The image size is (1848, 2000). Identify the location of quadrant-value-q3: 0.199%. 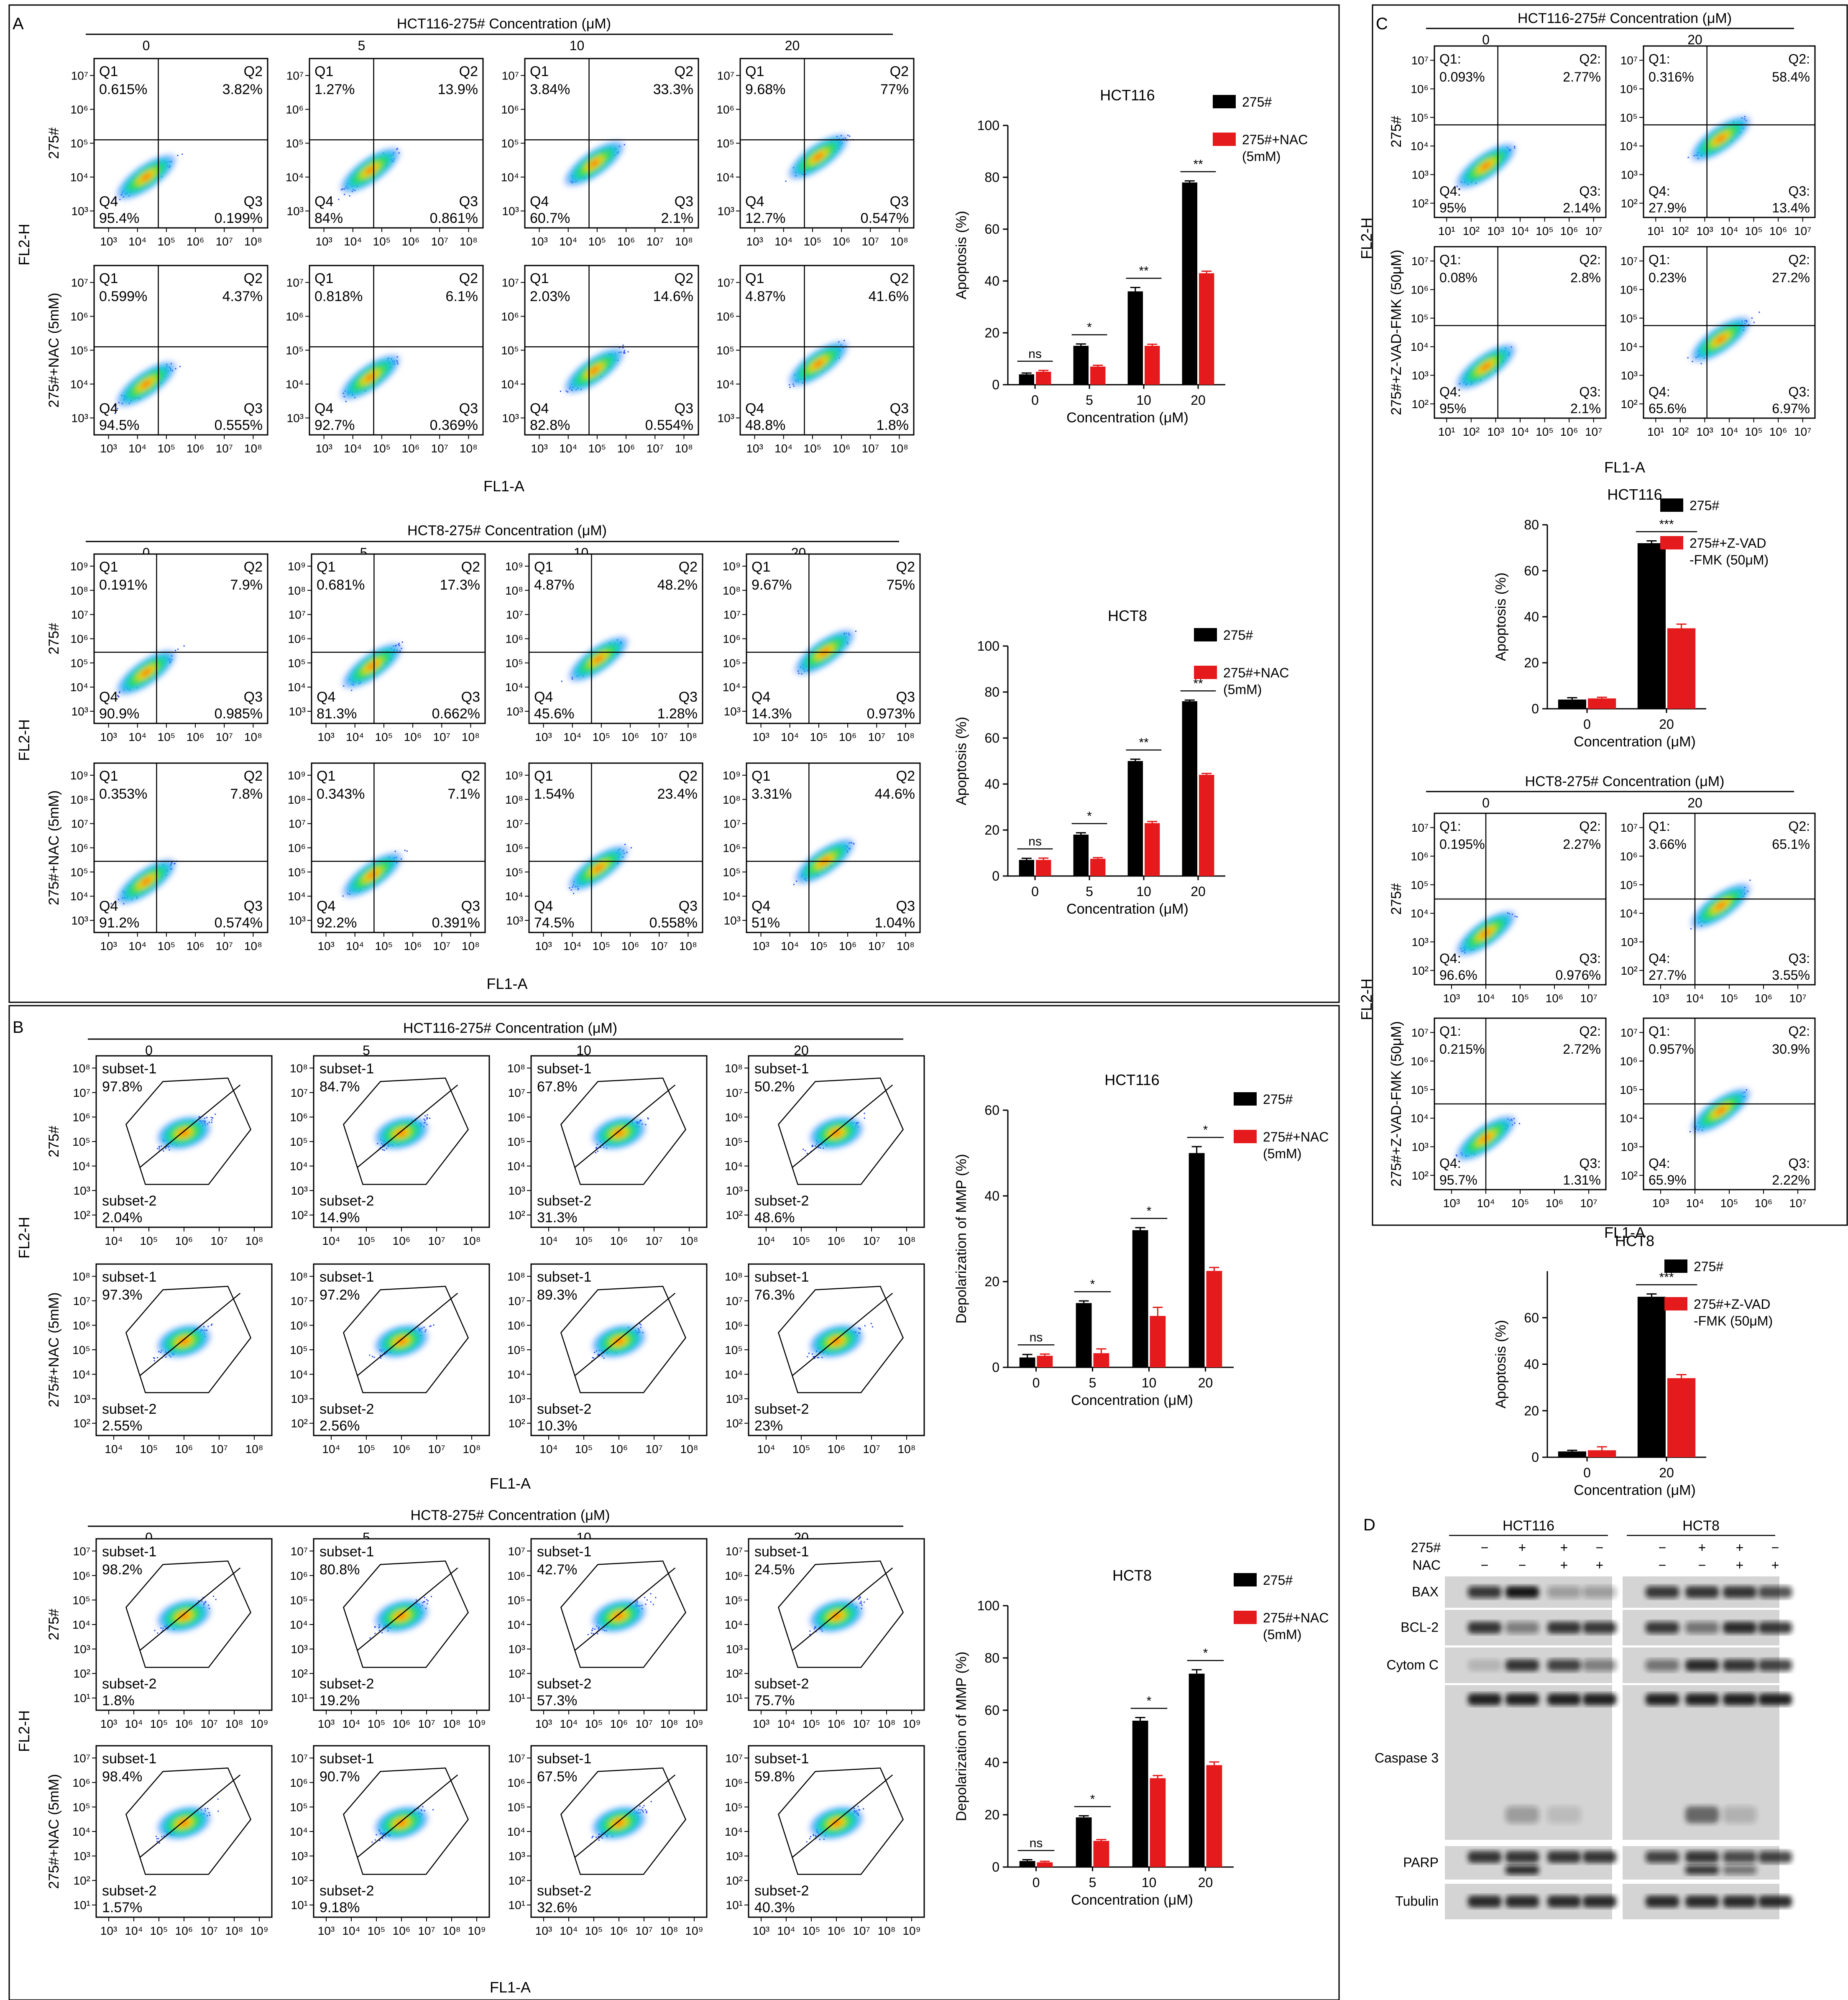
(239, 218).